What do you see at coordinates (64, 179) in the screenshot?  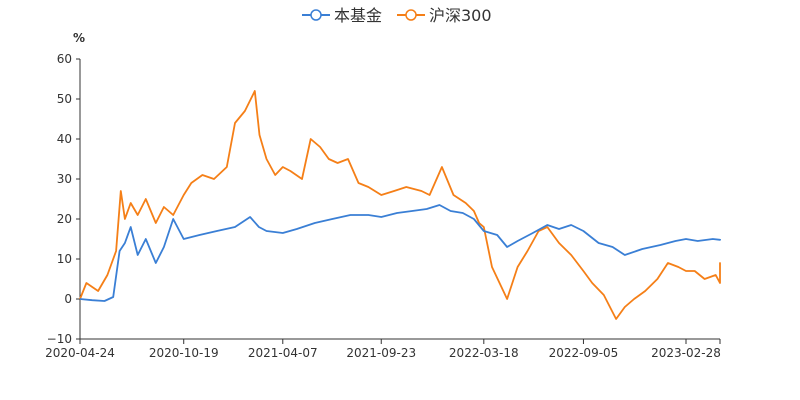 I see `y-tick-label: 30` at bounding box center [64, 179].